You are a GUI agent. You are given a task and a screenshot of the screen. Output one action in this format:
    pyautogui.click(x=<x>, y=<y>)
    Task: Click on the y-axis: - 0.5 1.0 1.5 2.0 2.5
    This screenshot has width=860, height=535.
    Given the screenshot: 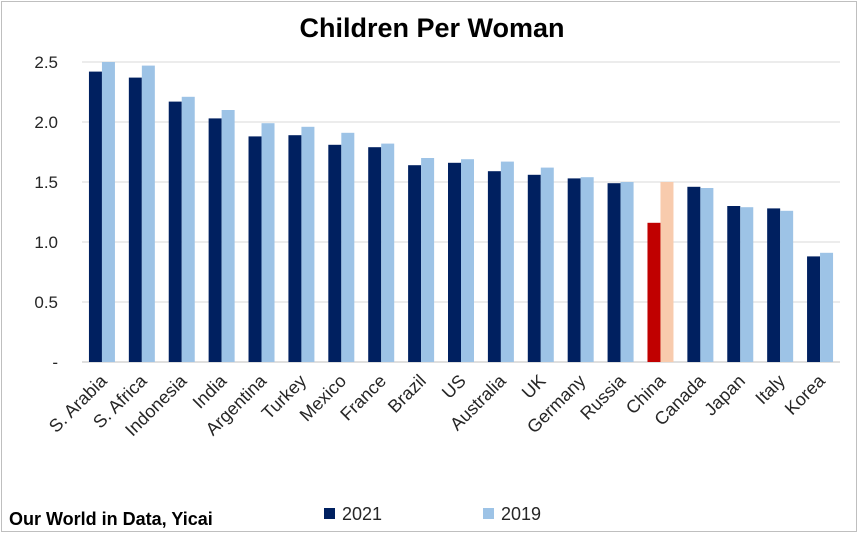 What is the action you would take?
    pyautogui.click(x=46, y=212)
    